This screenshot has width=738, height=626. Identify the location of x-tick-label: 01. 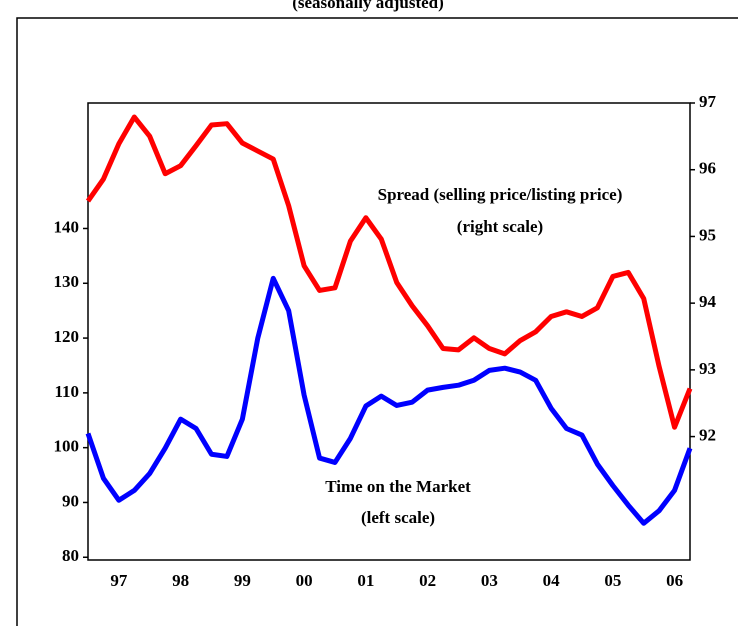
(365, 580).